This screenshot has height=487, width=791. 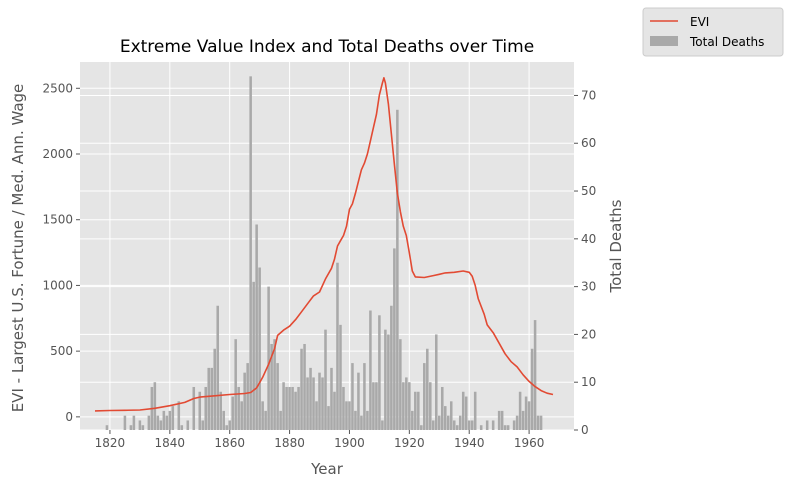 I want to click on y-left-tick-label: 2500, so click(x=57, y=88).